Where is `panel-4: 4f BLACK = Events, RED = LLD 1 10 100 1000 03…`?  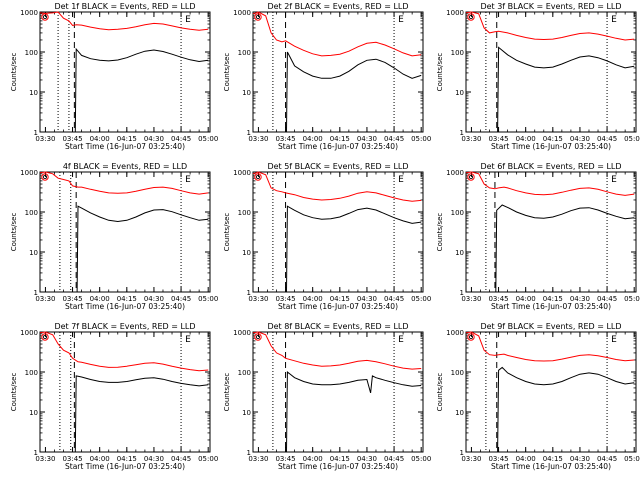
panel-4: 4f BLACK = Events, RED = LLD 1 10 100 1000 03… is located at coordinates (114, 236).